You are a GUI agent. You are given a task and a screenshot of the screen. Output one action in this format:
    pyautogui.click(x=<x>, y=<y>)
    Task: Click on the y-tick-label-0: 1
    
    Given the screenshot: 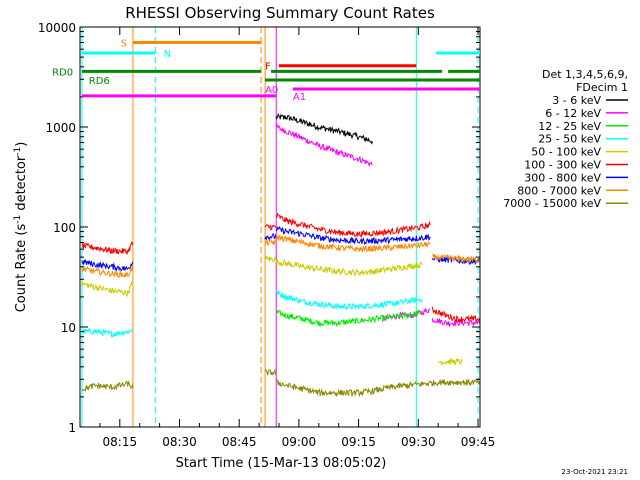 What is the action you would take?
    pyautogui.click(x=72, y=428)
    